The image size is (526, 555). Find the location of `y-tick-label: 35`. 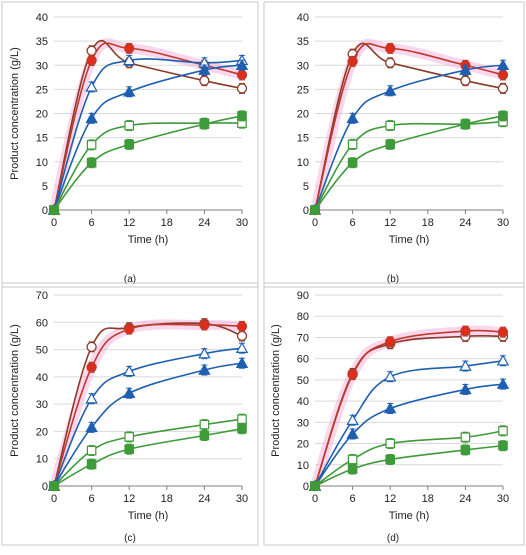

y-tick-label: 35 is located at coordinates (42, 42).